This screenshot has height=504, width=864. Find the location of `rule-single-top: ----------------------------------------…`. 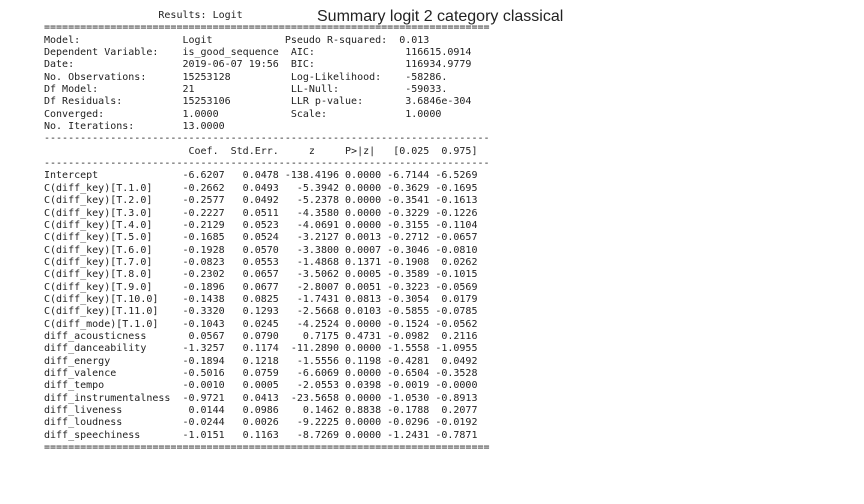

rule-single-top: ----------------------------------------… is located at coordinates (267, 139).